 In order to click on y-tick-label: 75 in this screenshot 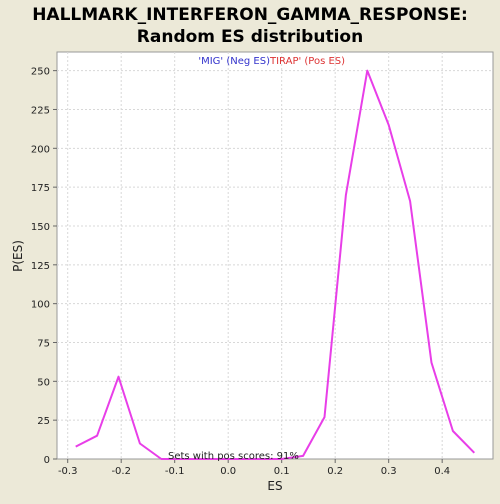, I will do `click(43, 343)`.